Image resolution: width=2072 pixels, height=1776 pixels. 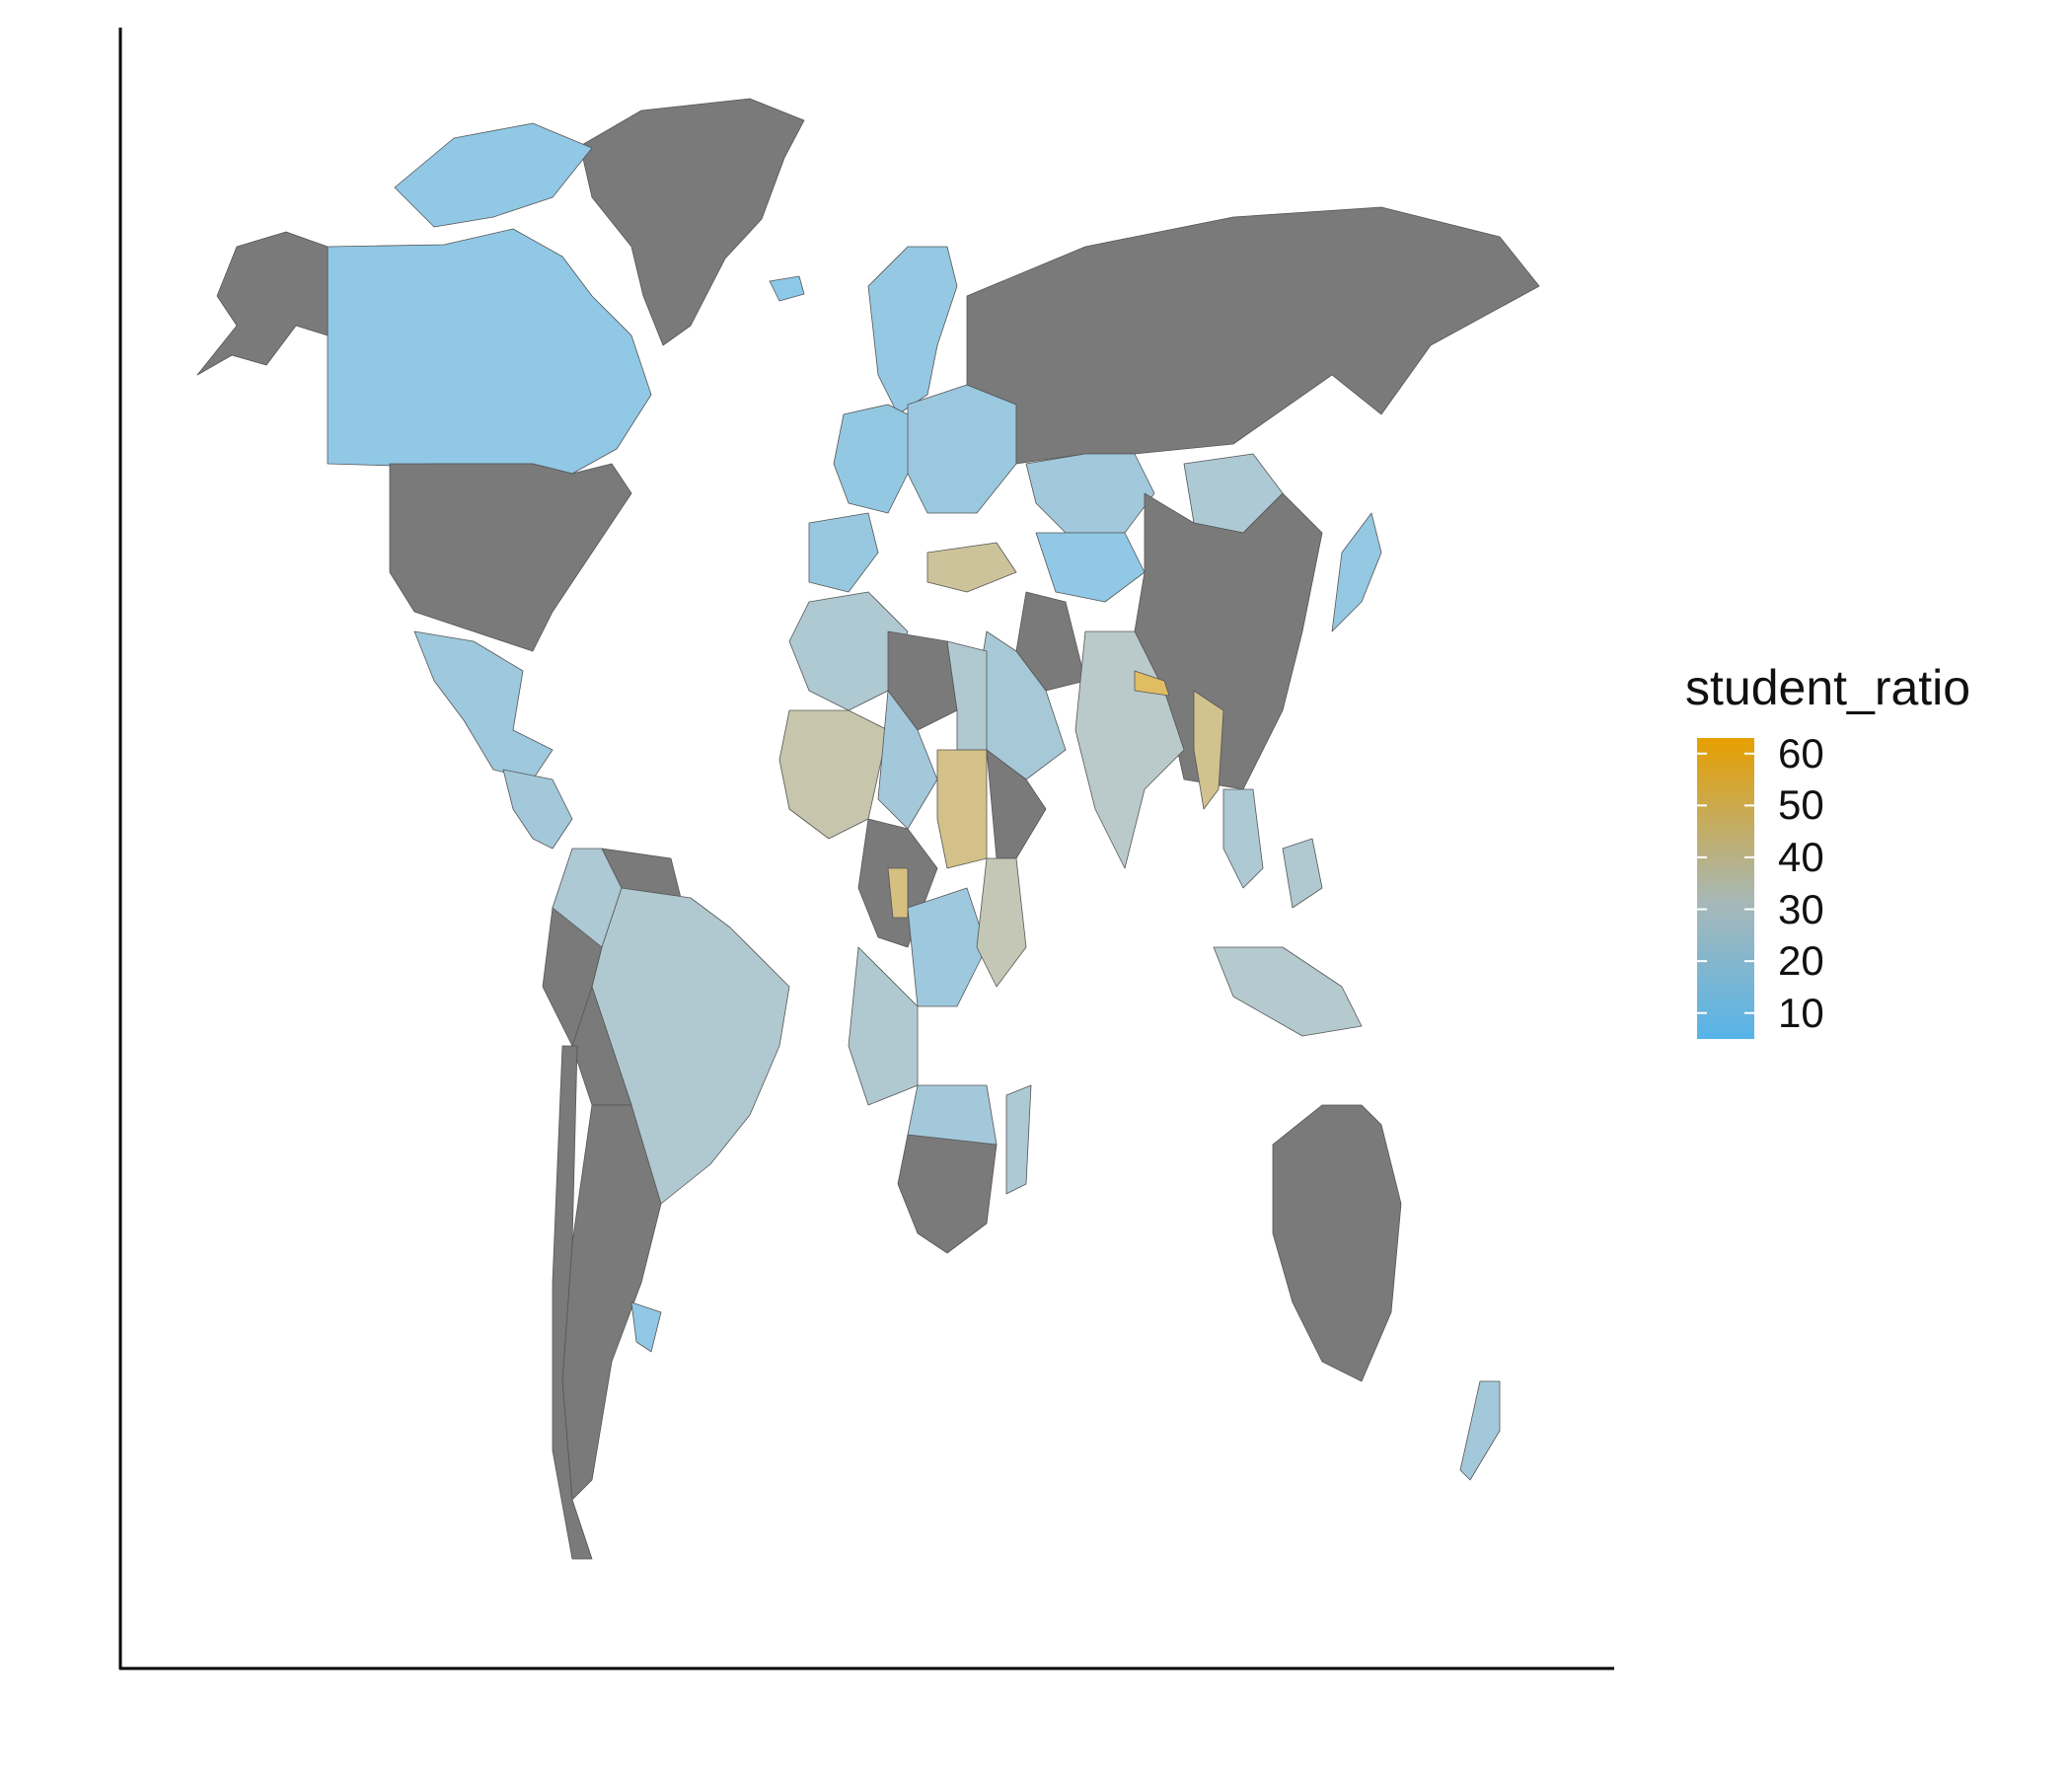 What do you see at coordinates (484, 705) in the screenshot?
I see `region-mexico` at bounding box center [484, 705].